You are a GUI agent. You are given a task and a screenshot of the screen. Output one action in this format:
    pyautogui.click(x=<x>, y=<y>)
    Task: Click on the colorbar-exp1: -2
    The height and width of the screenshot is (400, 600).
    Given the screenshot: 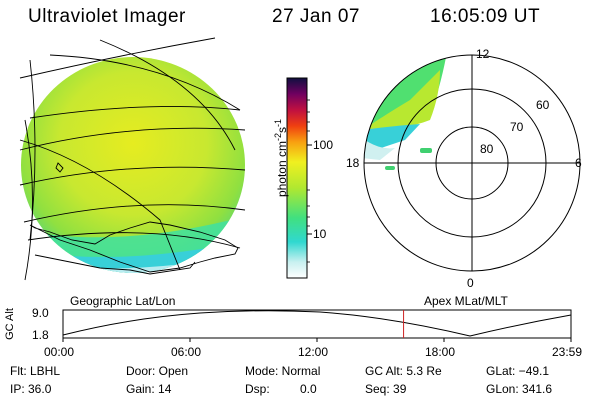 What is the action you would take?
    pyautogui.click(x=278, y=136)
    